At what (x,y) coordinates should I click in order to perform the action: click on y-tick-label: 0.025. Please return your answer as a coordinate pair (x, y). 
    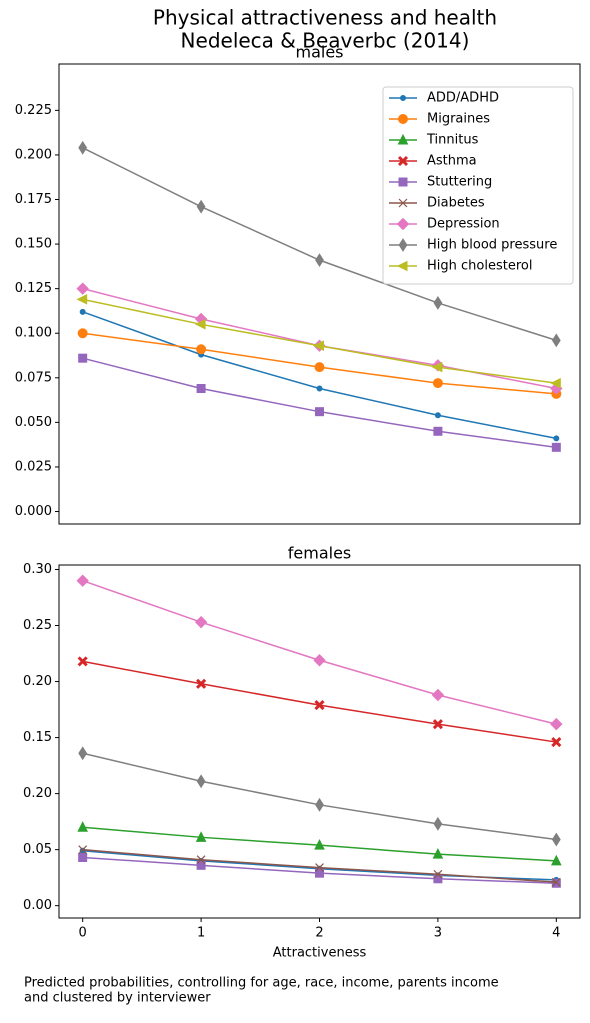
    Looking at the image, I should click on (33, 466).